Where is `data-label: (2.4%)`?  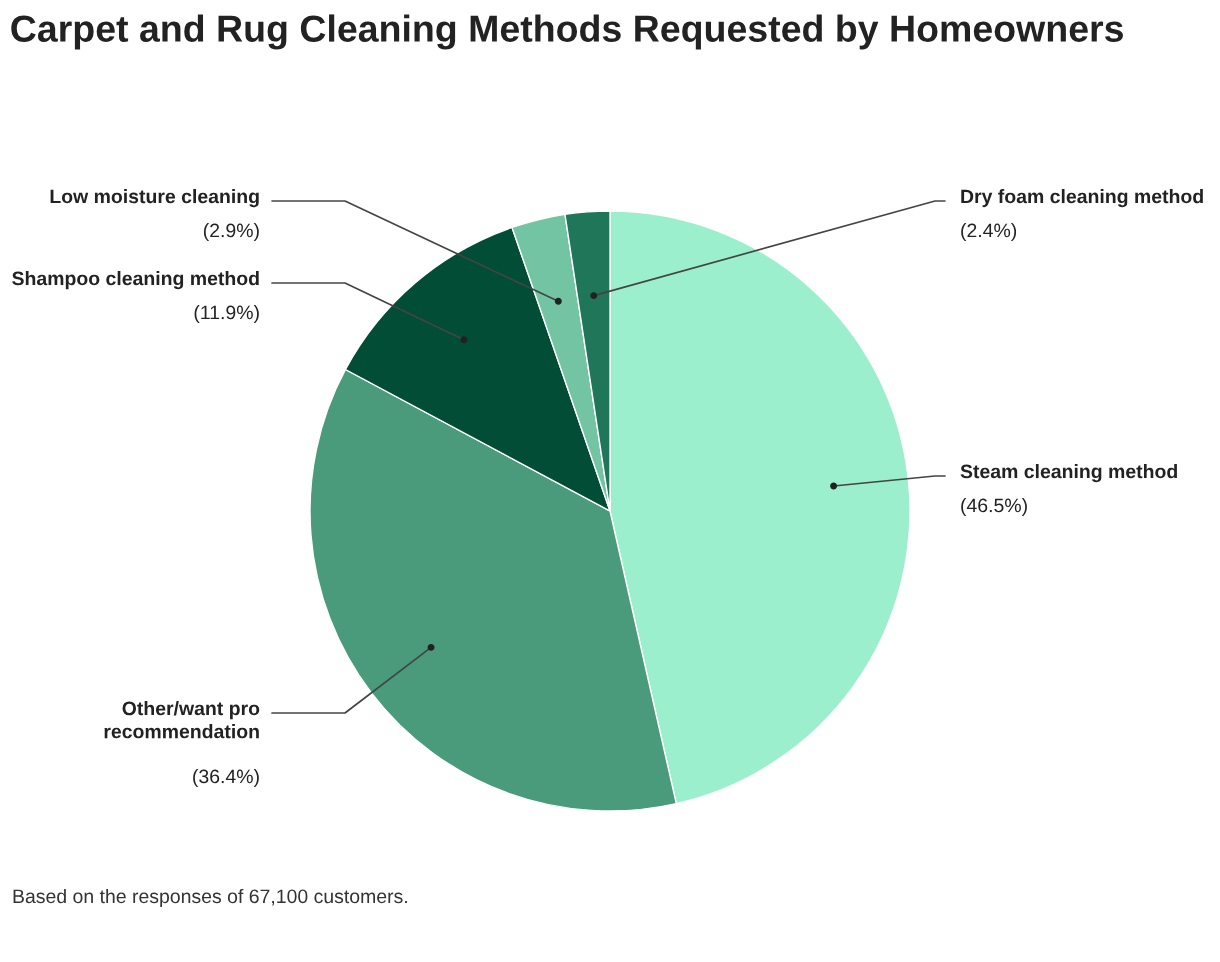 data-label: (2.4%) is located at coordinates (989, 232).